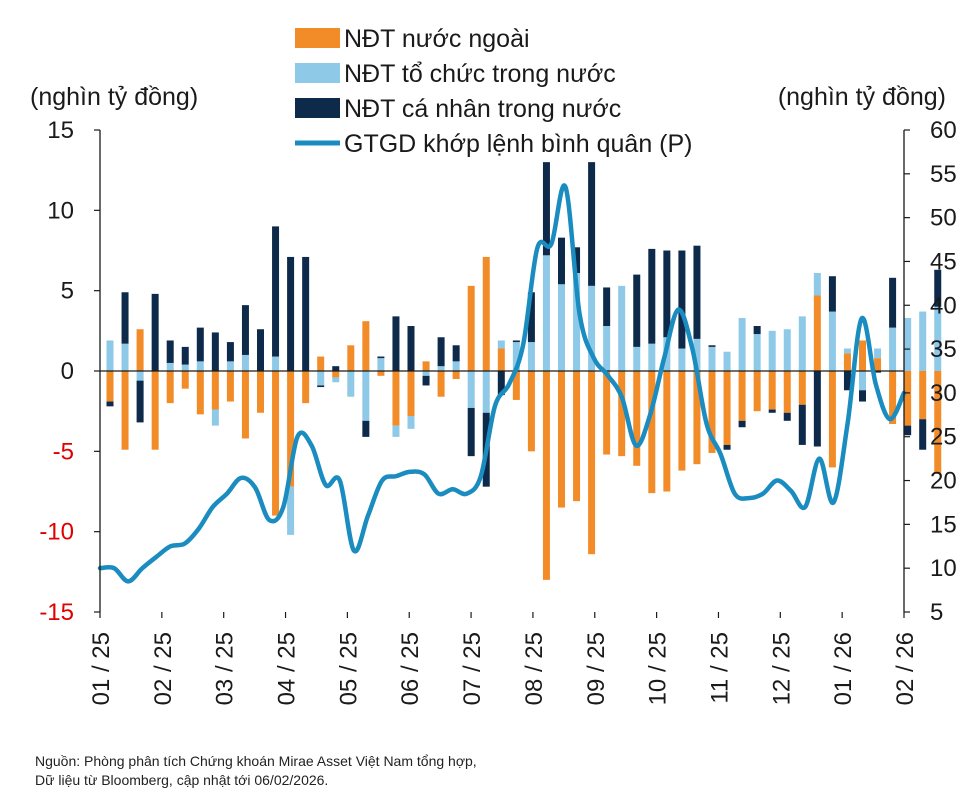 Image resolution: width=967 pixels, height=790 pixels. What do you see at coordinates (321, 363) in the screenshot?
I see `bar-nđt-nước-ngoài-14` at bounding box center [321, 363].